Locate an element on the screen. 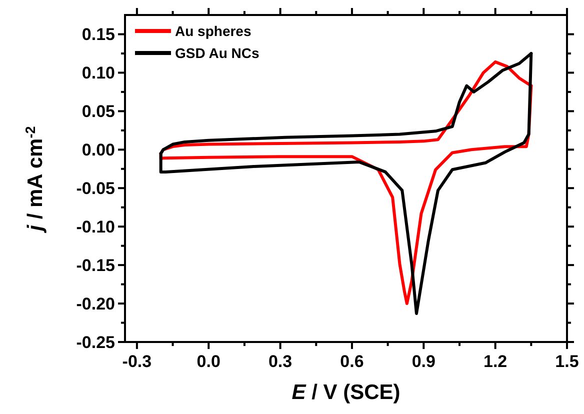 This screenshot has width=584, height=414. y-tick-label: 0.05 is located at coordinates (98, 112).